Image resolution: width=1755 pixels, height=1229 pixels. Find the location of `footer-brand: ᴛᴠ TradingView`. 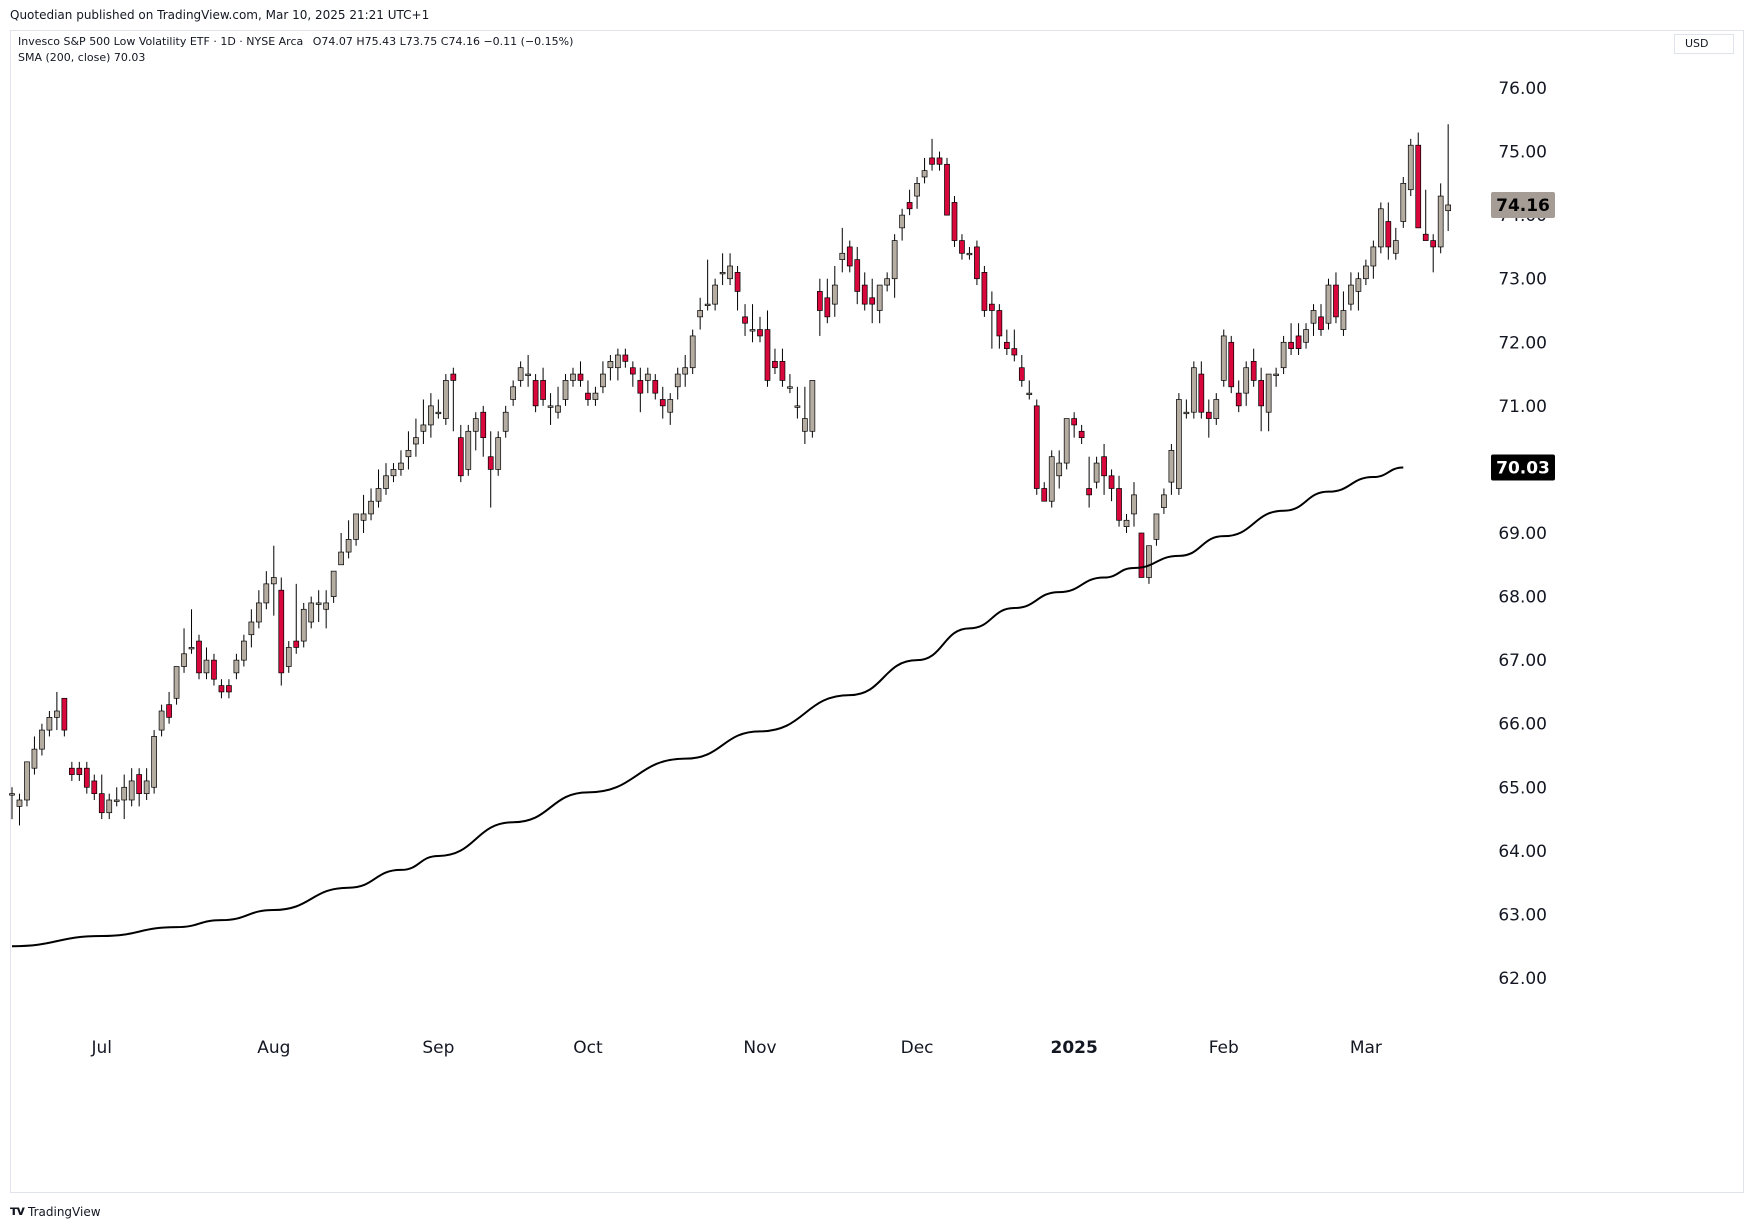

footer-brand: ᴛᴠ TradingView is located at coordinates (55, 1211).